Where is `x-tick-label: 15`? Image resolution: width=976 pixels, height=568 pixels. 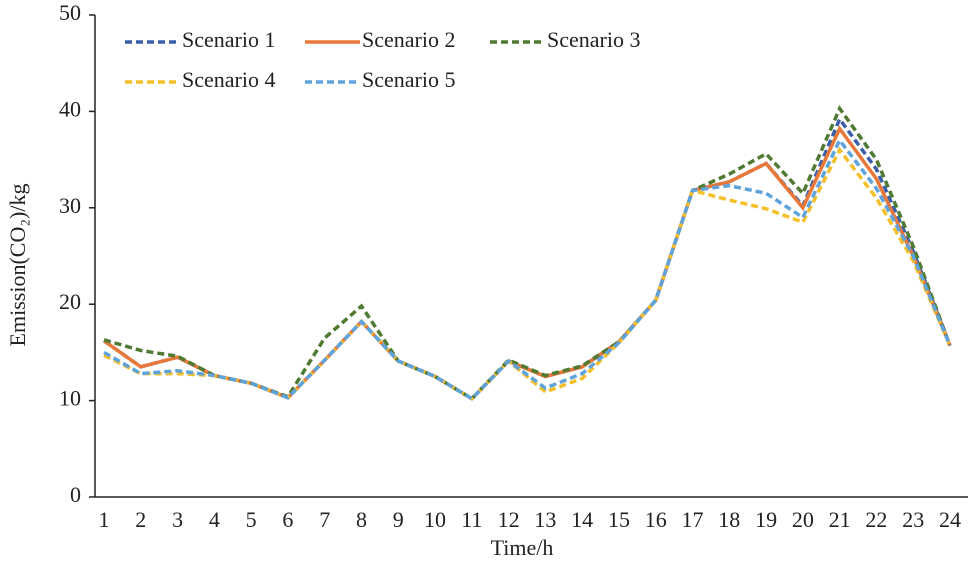
x-tick-label: 15 is located at coordinates (619, 519).